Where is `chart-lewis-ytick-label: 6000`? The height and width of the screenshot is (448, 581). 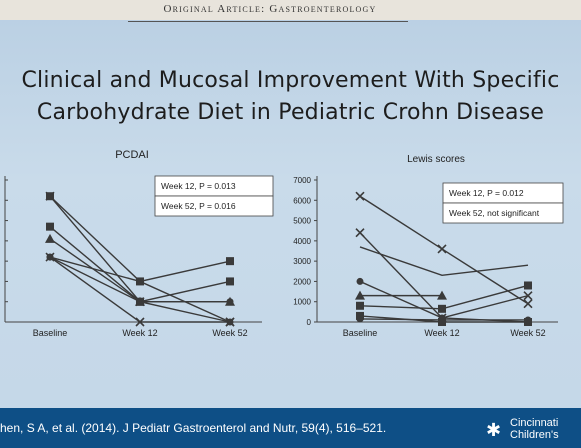
chart-lewis-ytick-label: 6000 is located at coordinates (302, 200).